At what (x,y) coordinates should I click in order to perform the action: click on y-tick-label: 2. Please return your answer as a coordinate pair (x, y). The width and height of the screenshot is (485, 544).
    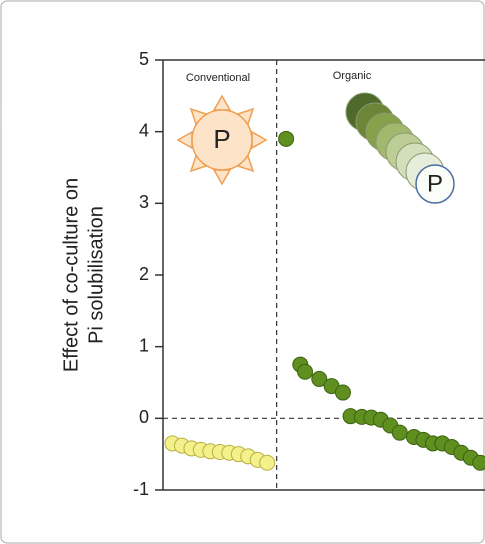
    Looking at the image, I should click on (144, 274).